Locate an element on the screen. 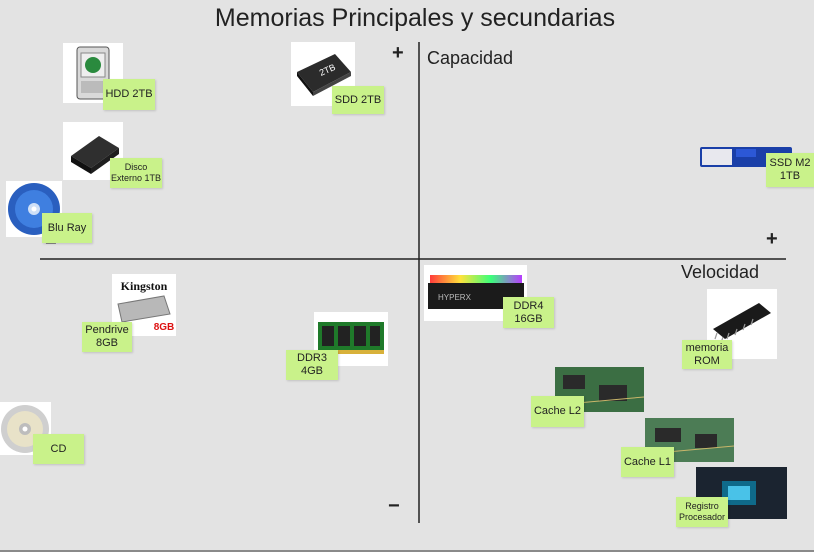  cpu-note: Registro Procesador is located at coordinates (702, 512).